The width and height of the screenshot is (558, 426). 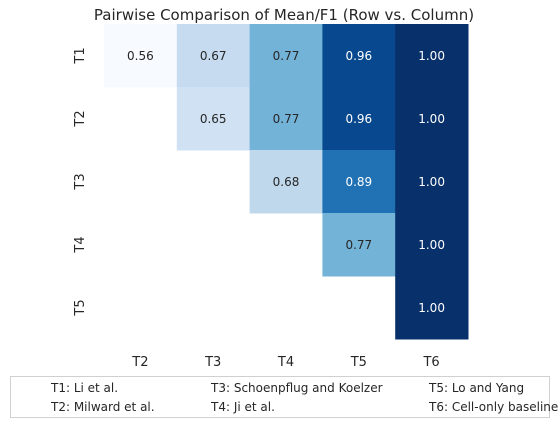 What do you see at coordinates (297, 388) in the screenshot?
I see `legend-item-t3: T3: Schoenpflug and Koelzer` at bounding box center [297, 388].